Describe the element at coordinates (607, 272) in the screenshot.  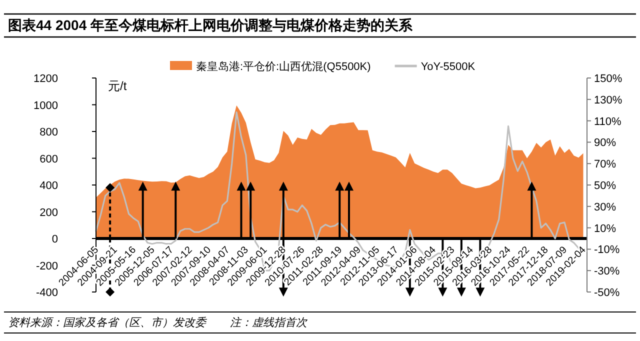
I see `y2-tick-label: -30%` at that location.